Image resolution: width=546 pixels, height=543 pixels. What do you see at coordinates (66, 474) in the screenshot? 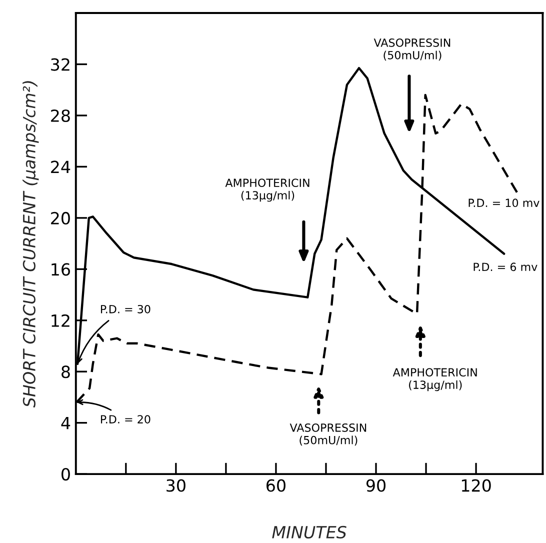
I see `y-tick-label: 0` at bounding box center [66, 474].